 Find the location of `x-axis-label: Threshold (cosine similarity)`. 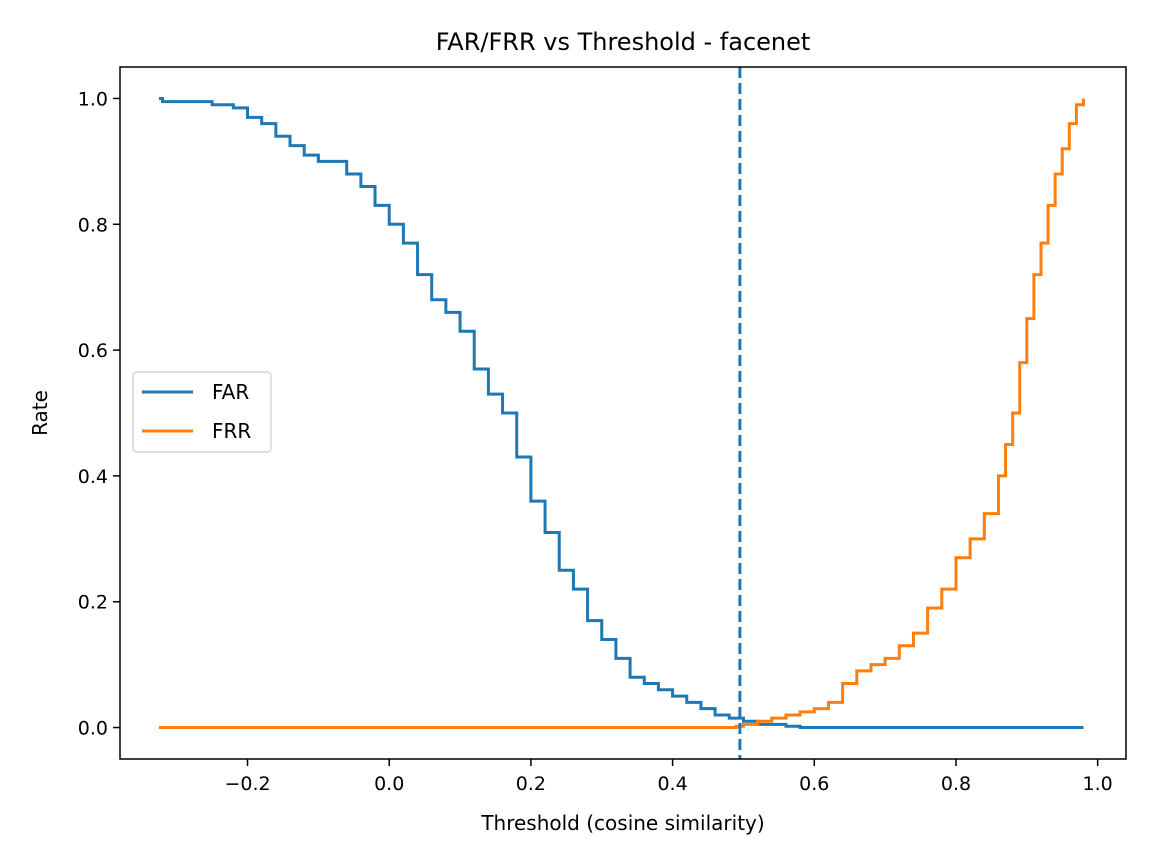

x-axis-label: Threshold (cosine similarity) is located at coordinates (622, 823).